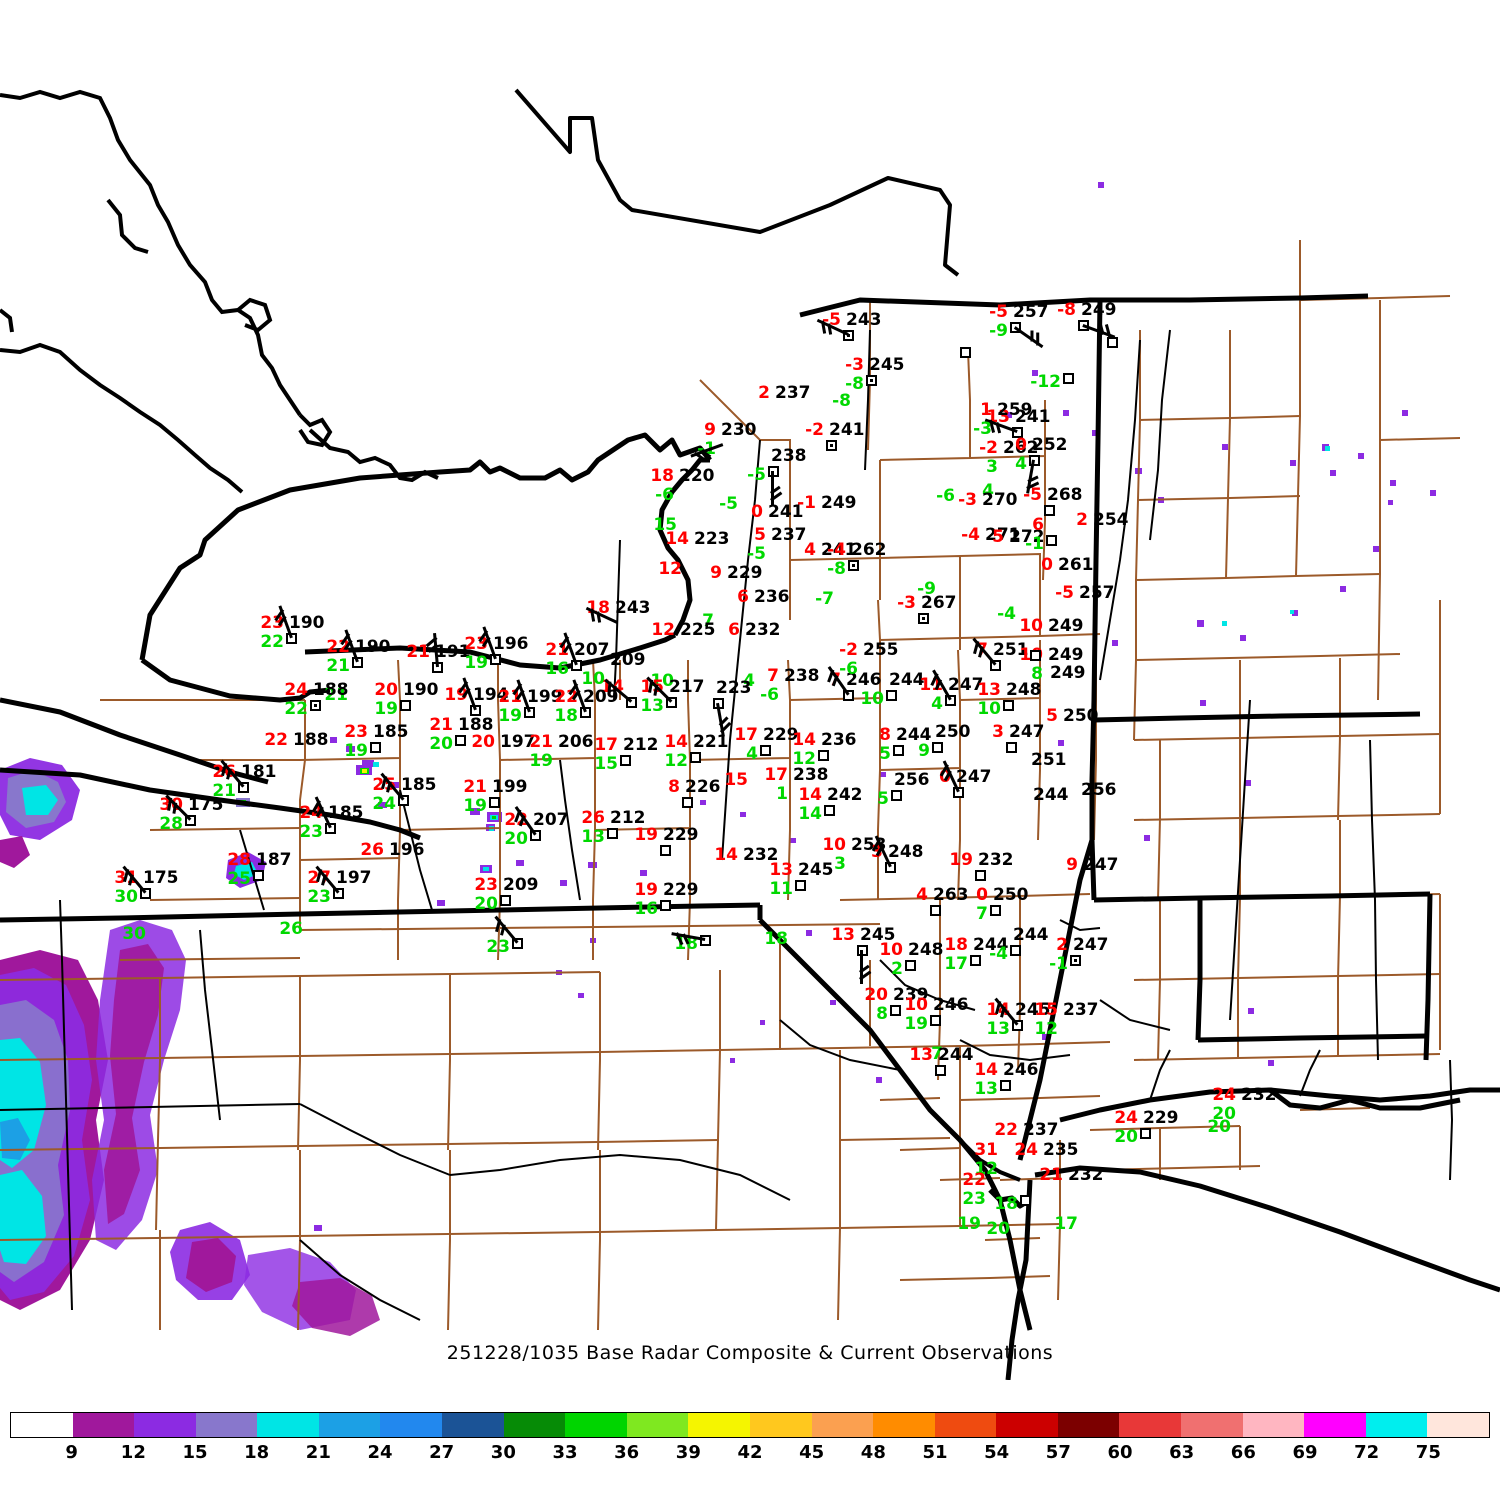  I want to click on station-dewpoint: 4, so click(752, 754).